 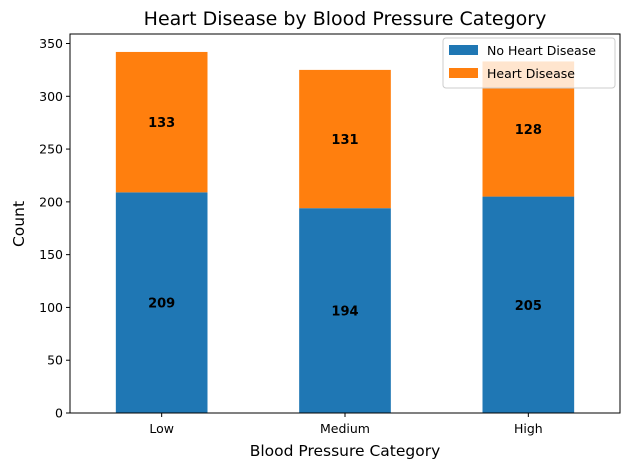 I want to click on legend-label-no-heart-disease: No Heart Disease, so click(x=541, y=50).